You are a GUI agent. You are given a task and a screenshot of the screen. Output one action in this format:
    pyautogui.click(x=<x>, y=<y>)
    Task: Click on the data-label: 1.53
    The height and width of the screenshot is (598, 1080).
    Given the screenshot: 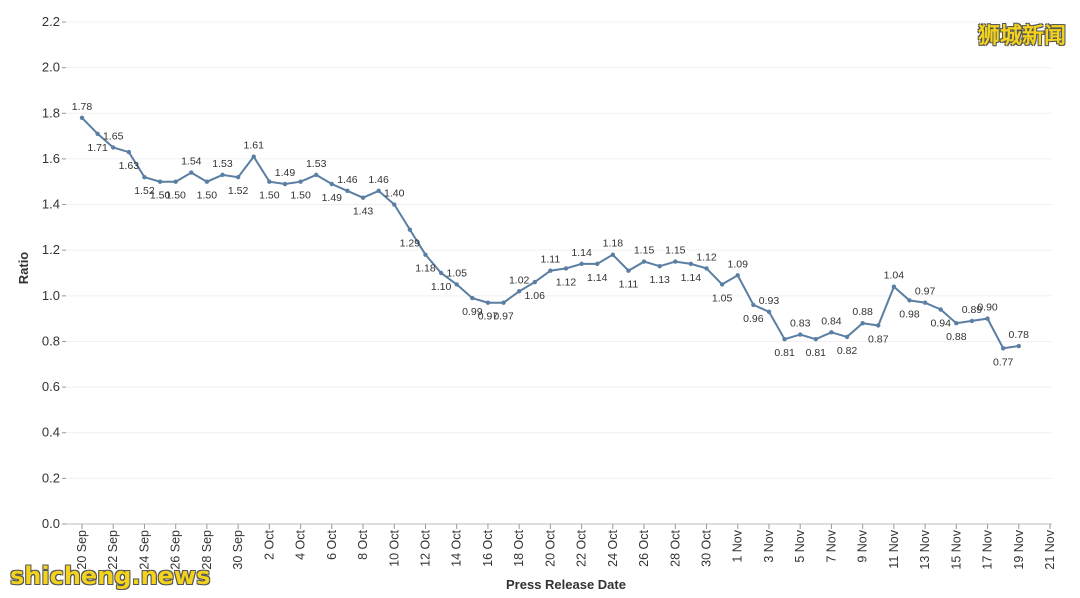 What is the action you would take?
    pyautogui.click(x=222, y=164)
    